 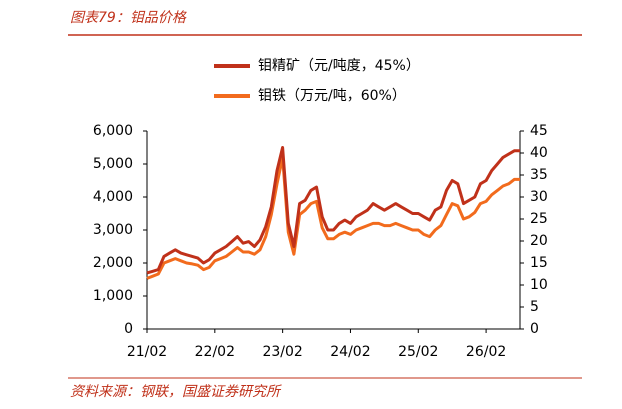 What do you see at coordinates (332, 96) in the screenshot?
I see `legend-label: 钼铁（万元/吨，60%）` at bounding box center [332, 96].